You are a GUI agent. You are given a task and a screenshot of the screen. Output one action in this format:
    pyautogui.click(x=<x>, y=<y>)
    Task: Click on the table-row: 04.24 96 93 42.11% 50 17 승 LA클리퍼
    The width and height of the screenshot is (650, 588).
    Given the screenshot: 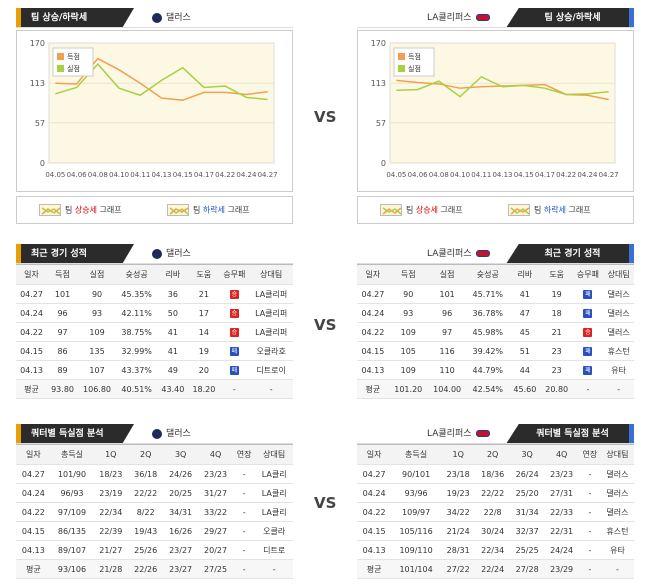 What is the action you would take?
    pyautogui.click(x=154, y=313)
    